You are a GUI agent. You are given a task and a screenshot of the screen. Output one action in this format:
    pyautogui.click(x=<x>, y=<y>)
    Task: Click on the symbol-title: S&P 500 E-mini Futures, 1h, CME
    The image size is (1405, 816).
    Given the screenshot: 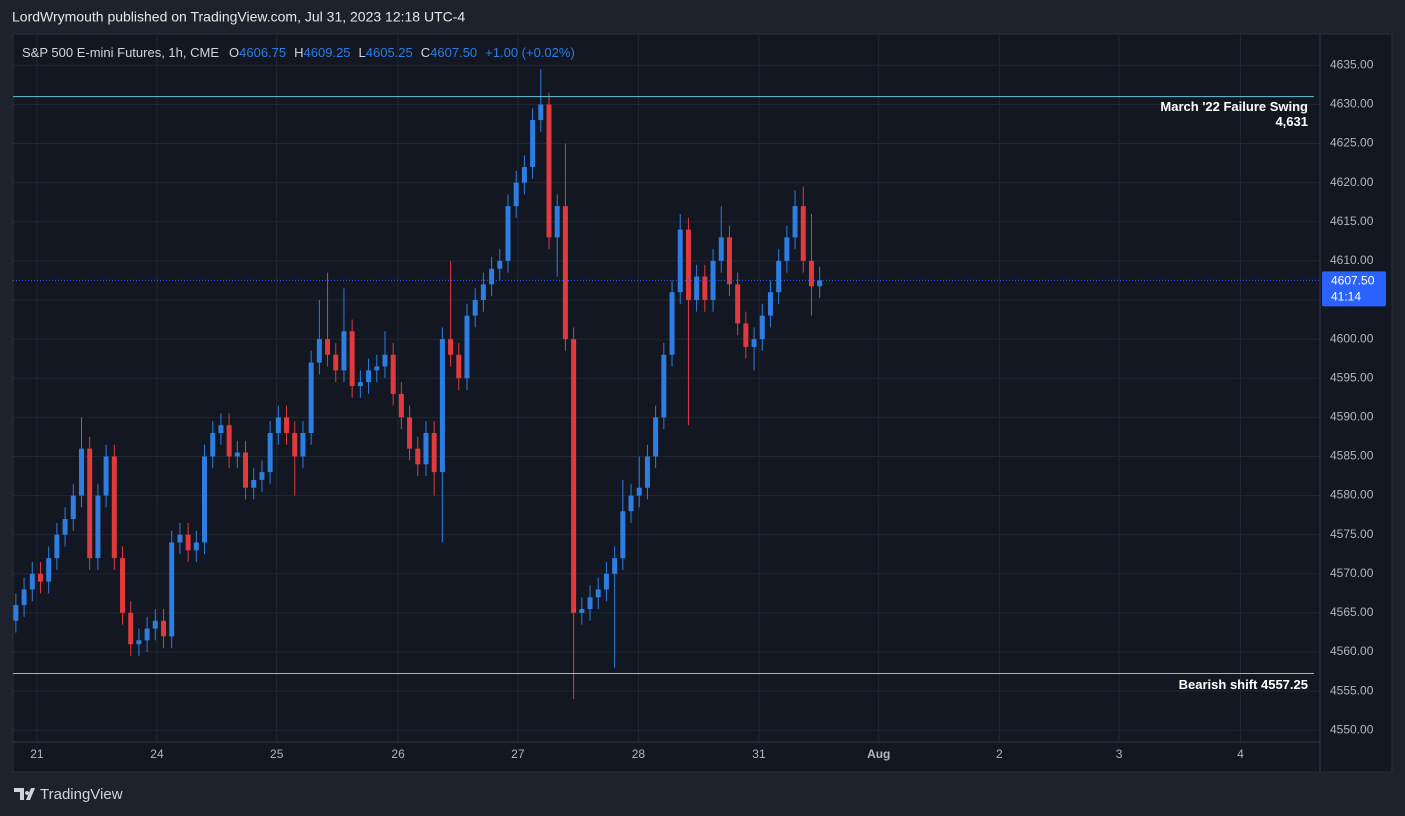 What is the action you would take?
    pyautogui.click(x=120, y=52)
    